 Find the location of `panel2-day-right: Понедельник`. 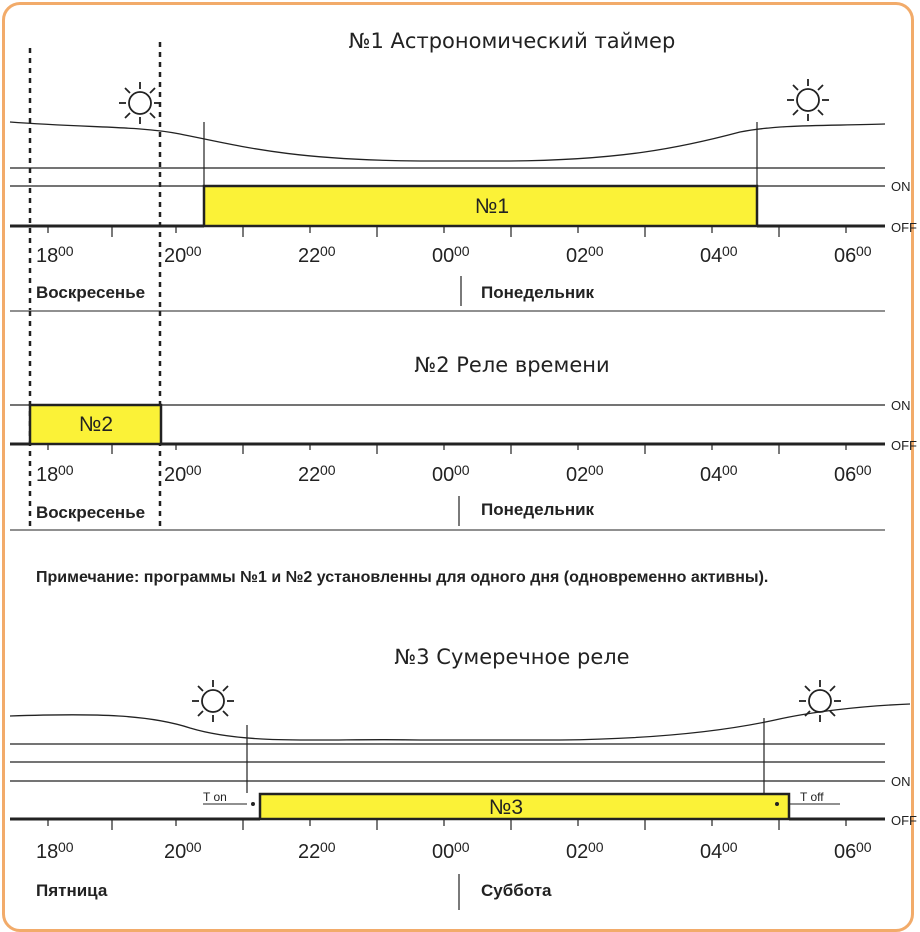

panel2-day-right: Понедельник is located at coordinates (538, 509).